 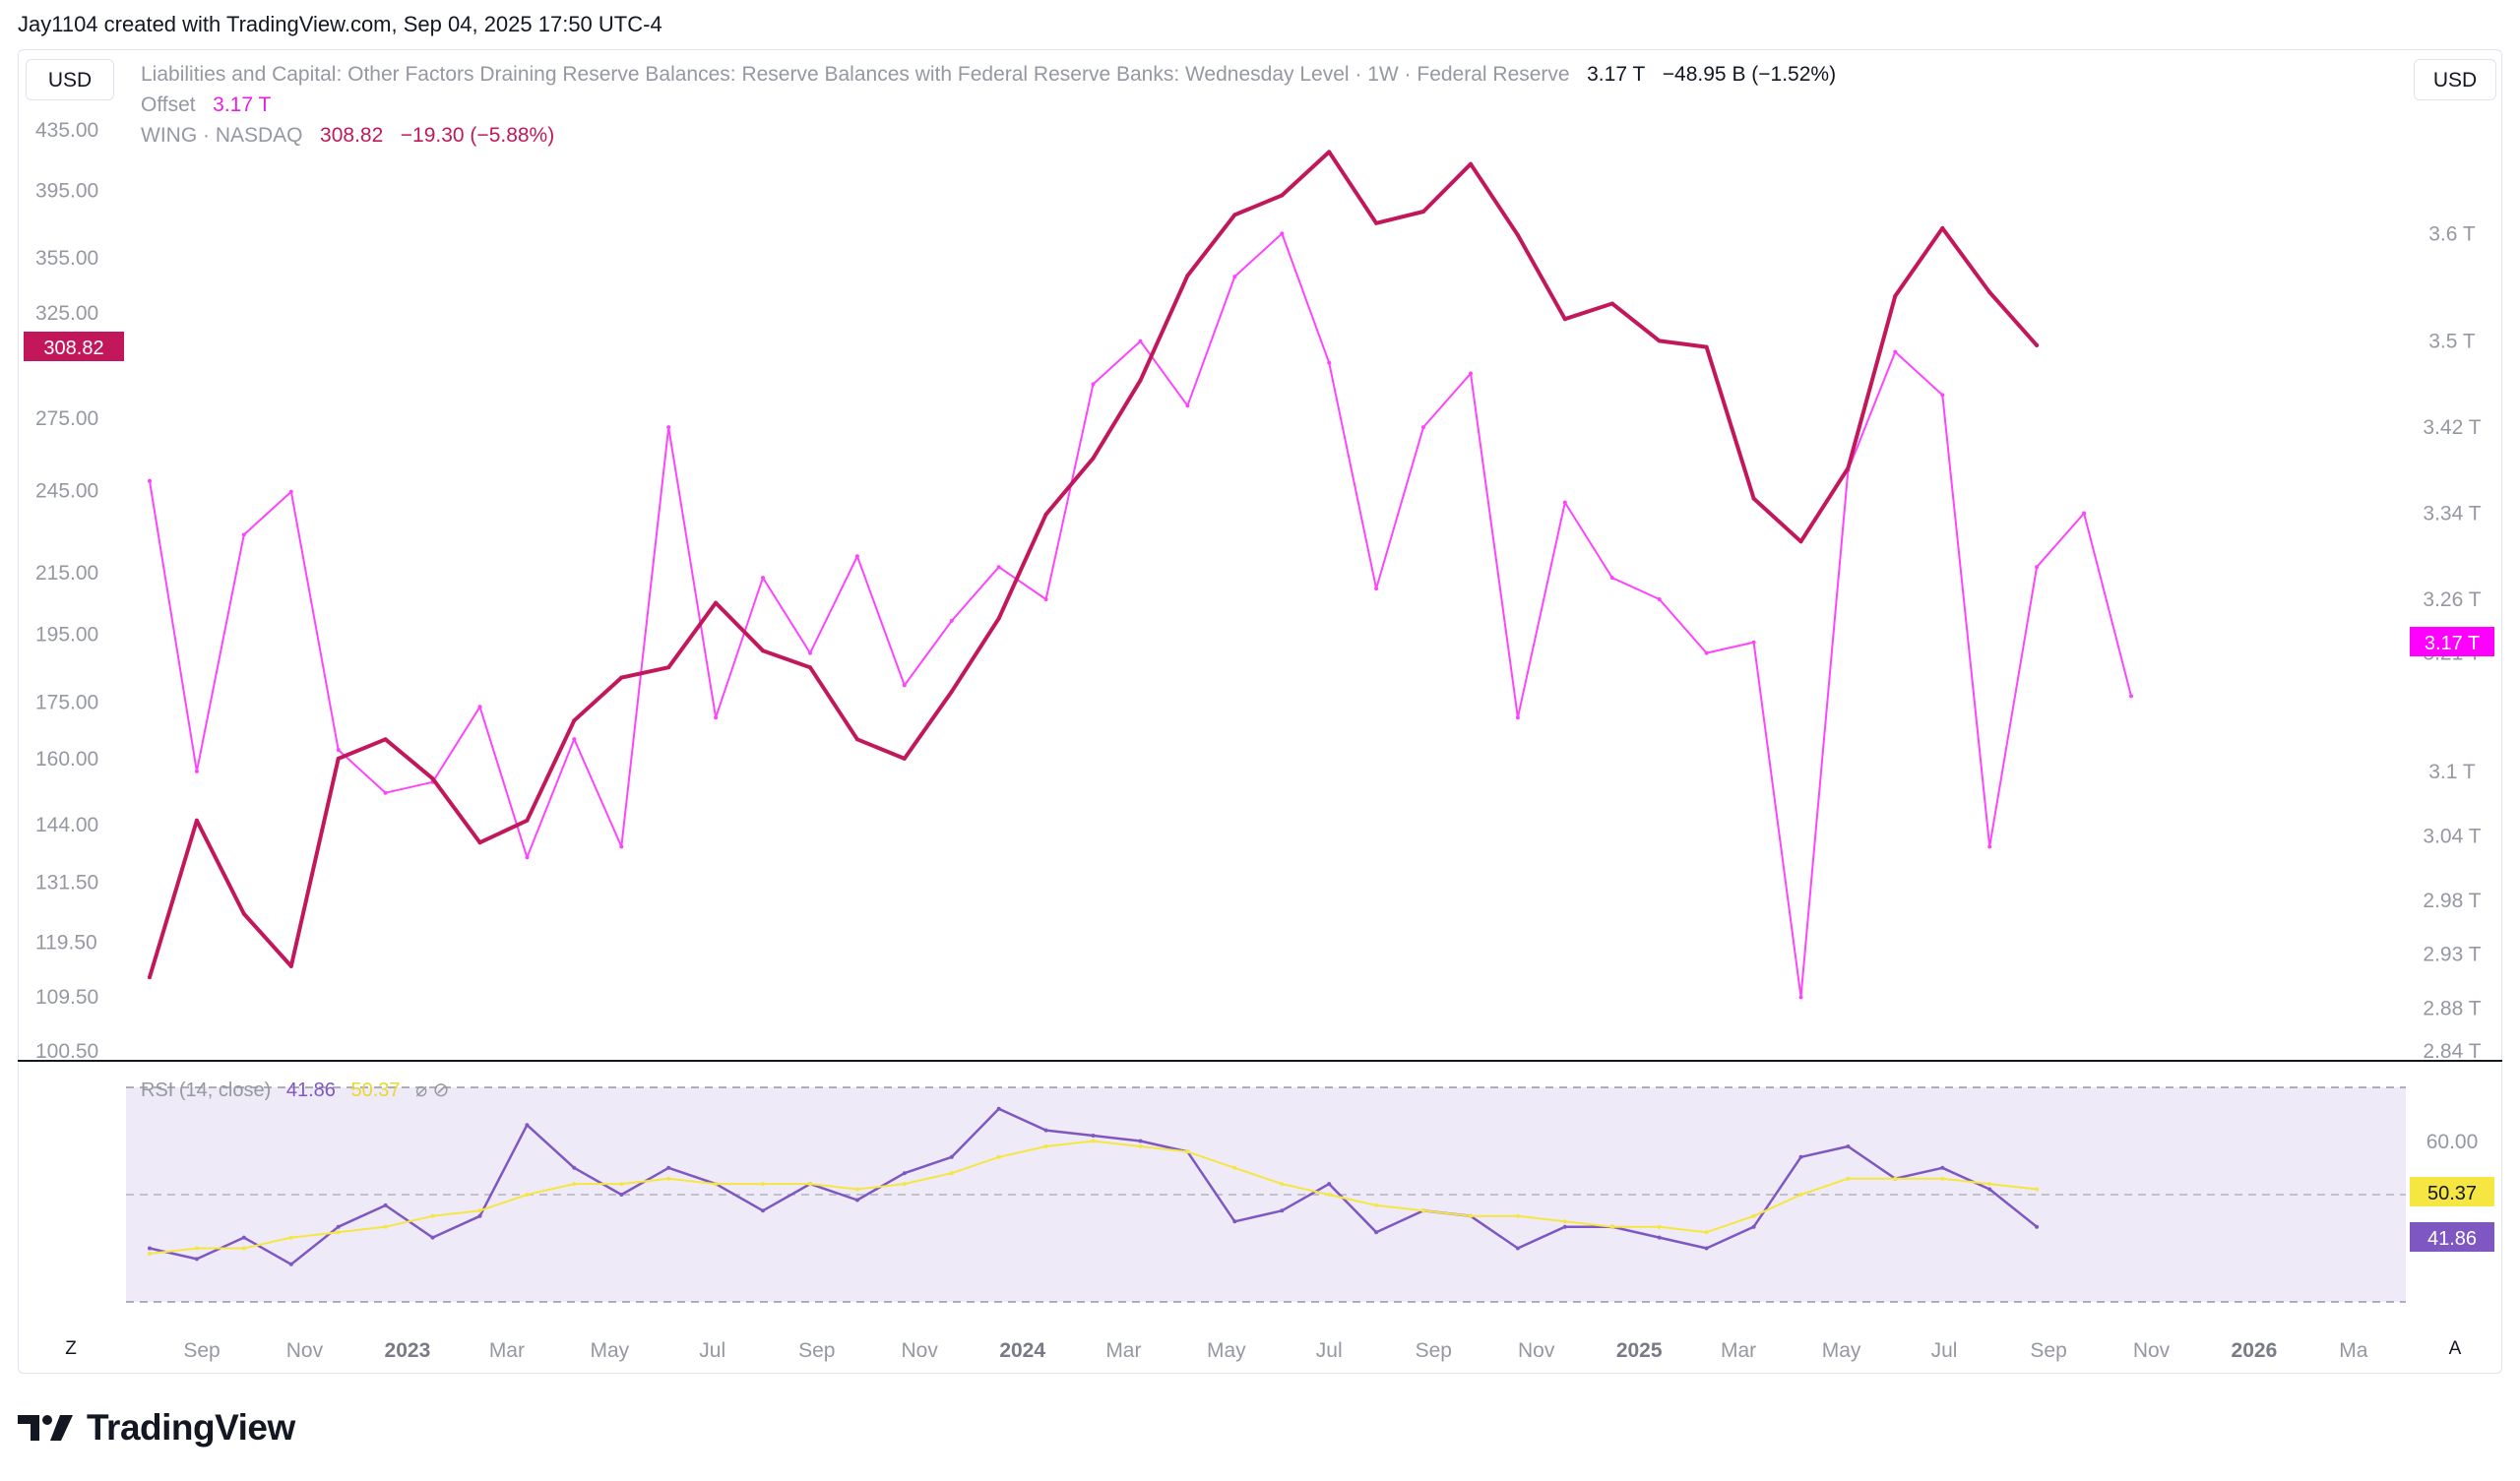 I want to click on right-axis-tick-label: 2.93 T, so click(x=2452, y=955).